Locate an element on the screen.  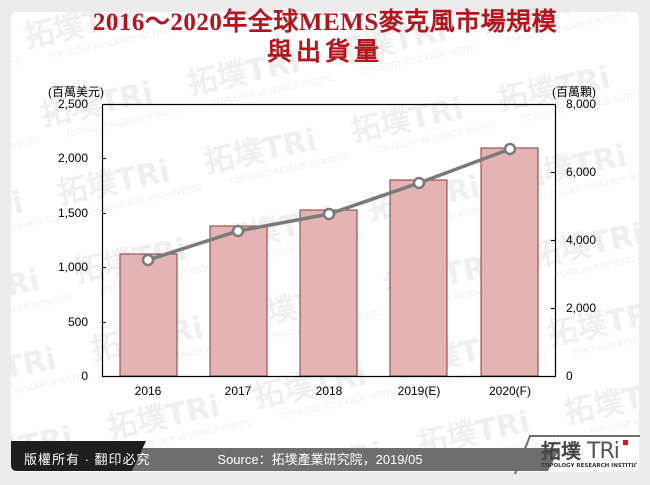
x-label-2017: 2017 is located at coordinates (238, 391).